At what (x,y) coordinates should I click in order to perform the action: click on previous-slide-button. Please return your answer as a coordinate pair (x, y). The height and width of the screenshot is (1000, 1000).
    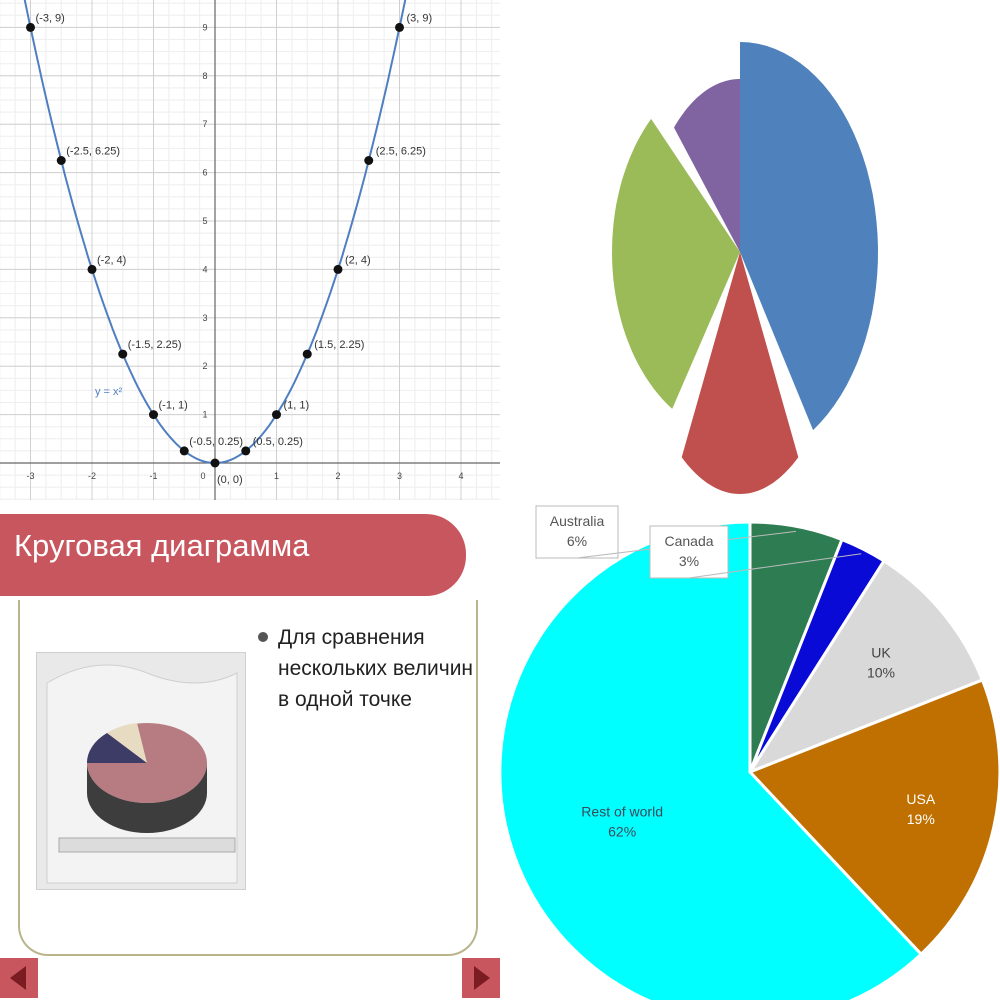
    Looking at the image, I should click on (19, 978).